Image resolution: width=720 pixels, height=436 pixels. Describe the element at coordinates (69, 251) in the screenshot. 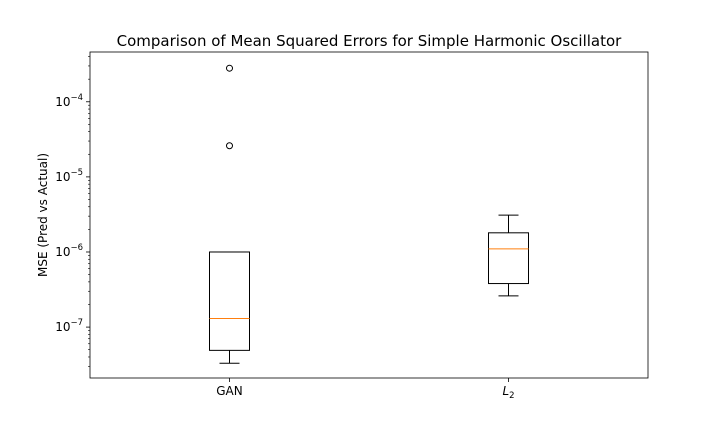

I see `y-tick-label: 10⁻⁶` at that location.